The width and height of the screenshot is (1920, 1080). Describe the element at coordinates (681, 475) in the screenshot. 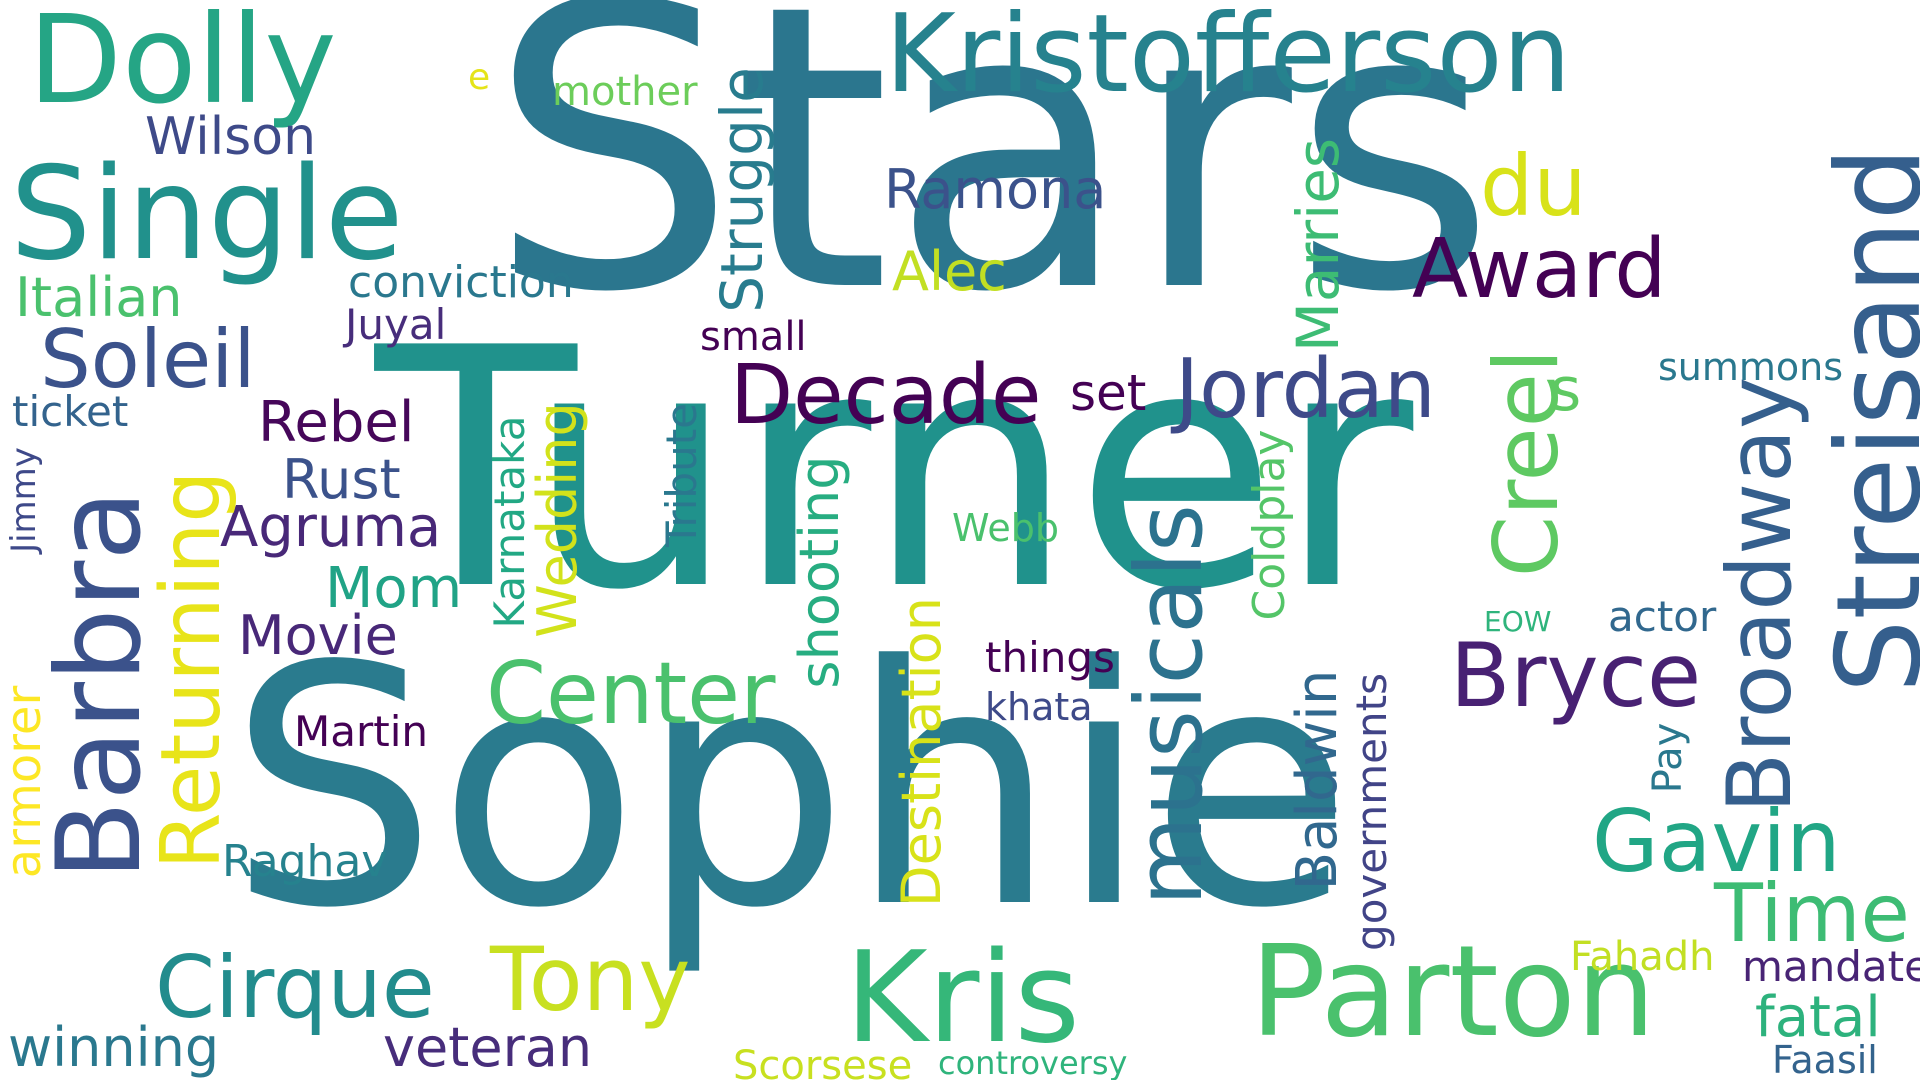

I see `word-tribute: Tribute` at that location.